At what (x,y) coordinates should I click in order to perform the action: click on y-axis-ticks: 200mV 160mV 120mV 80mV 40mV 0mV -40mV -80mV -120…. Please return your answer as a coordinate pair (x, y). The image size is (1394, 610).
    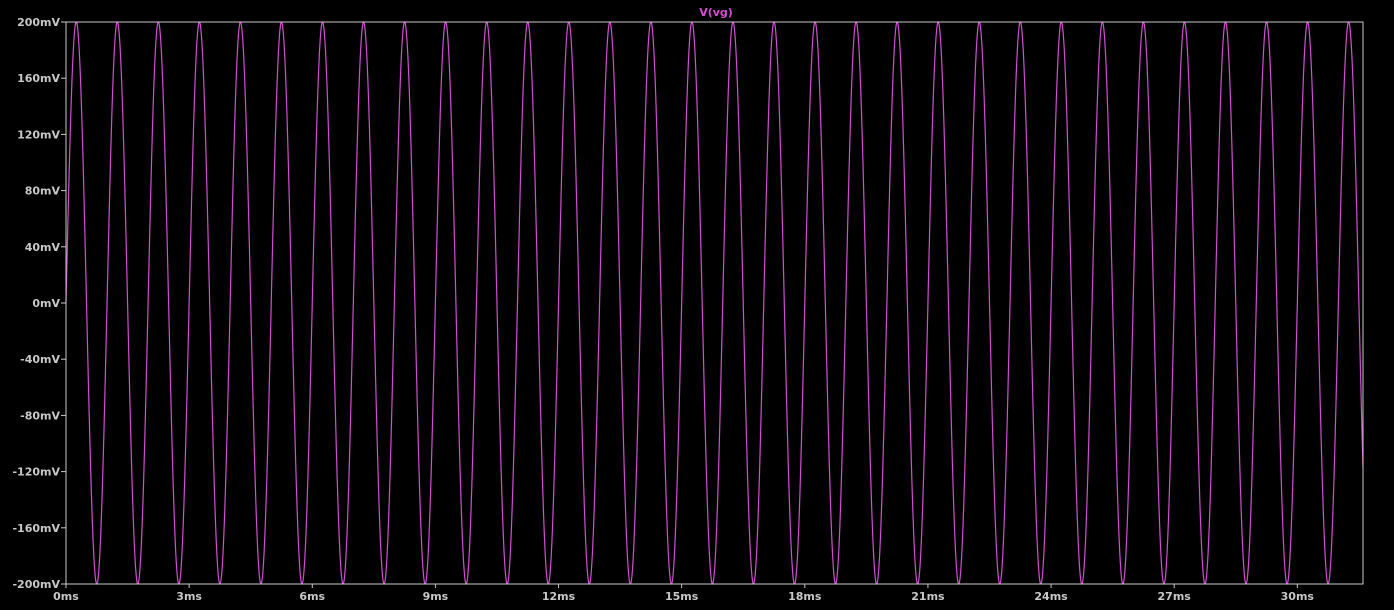
    Looking at the image, I should click on (39, 303).